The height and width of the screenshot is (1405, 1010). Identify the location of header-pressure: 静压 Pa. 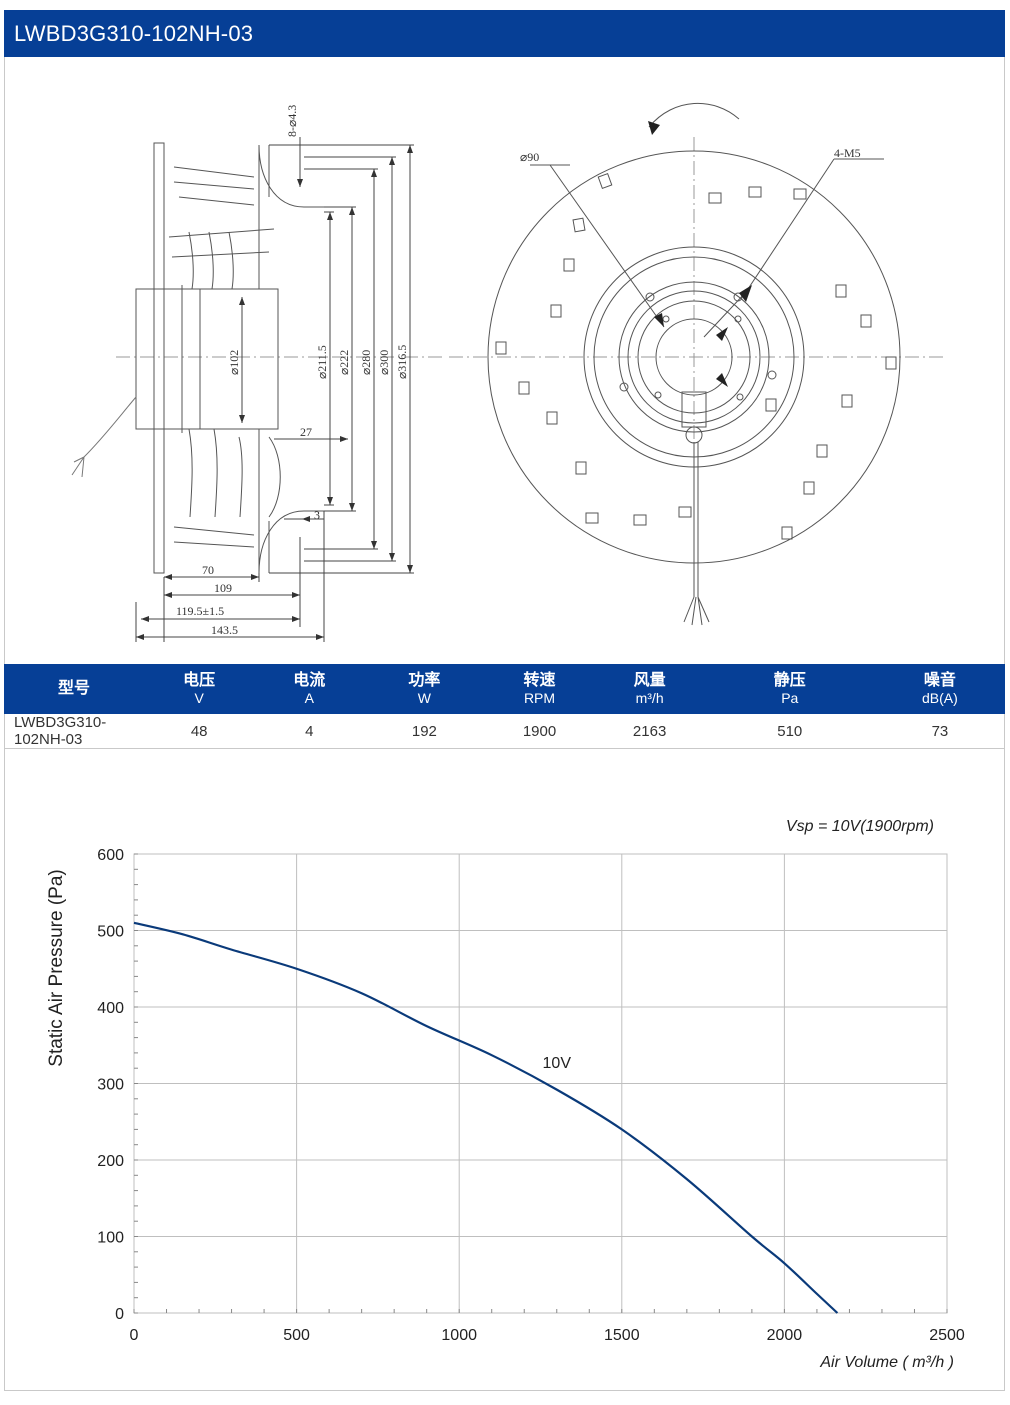
(789, 689).